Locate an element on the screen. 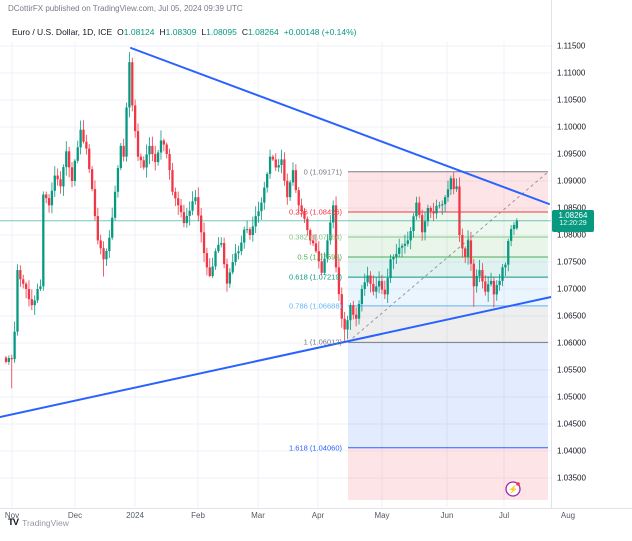  price-axis-label: 1.11500 is located at coordinates (571, 46).